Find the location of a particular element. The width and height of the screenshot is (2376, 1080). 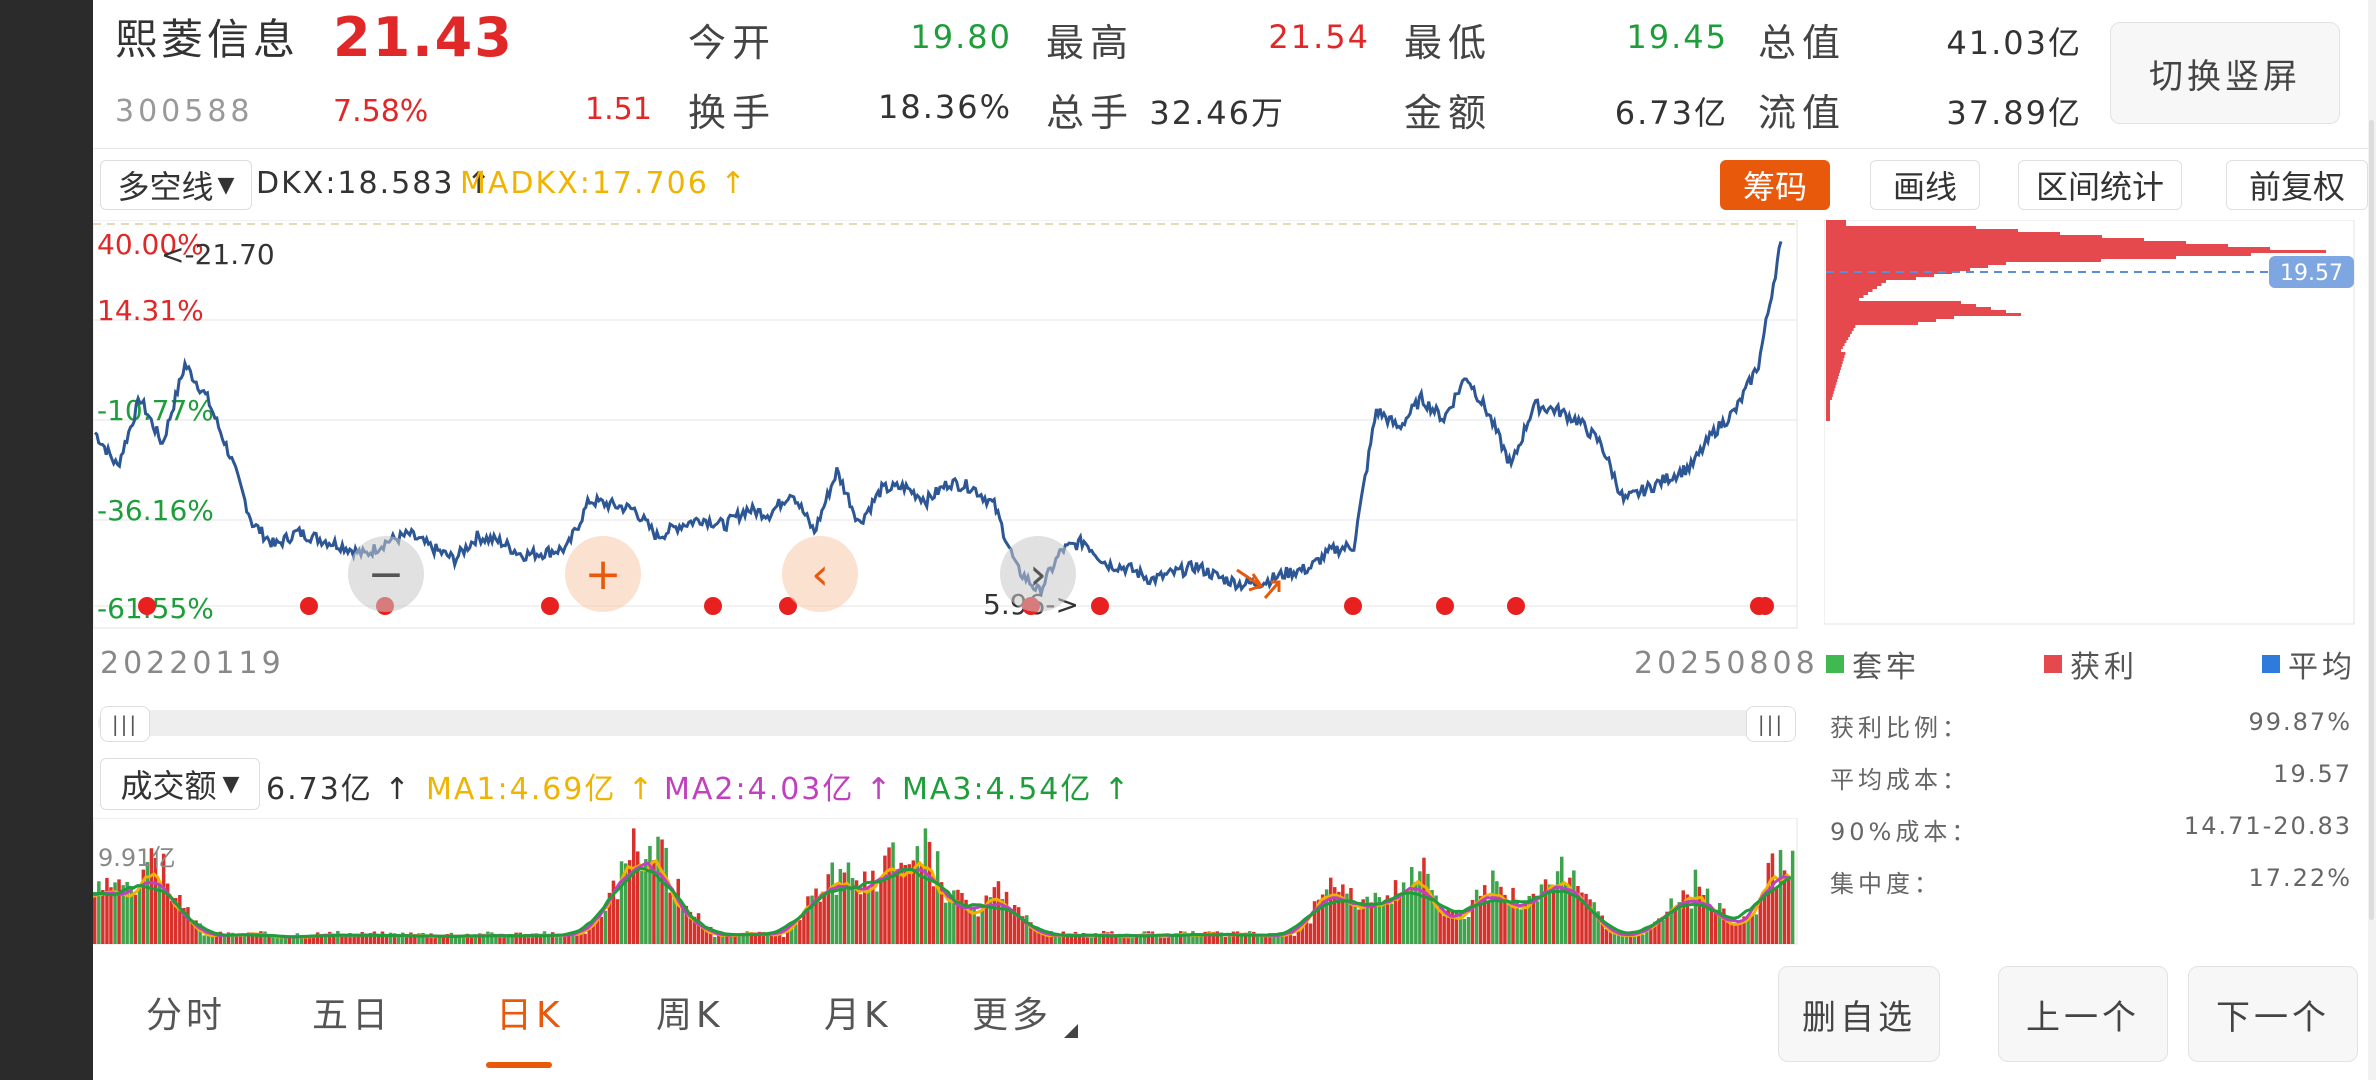

remove-watchlist-button: 删自选 is located at coordinates (1859, 1014).